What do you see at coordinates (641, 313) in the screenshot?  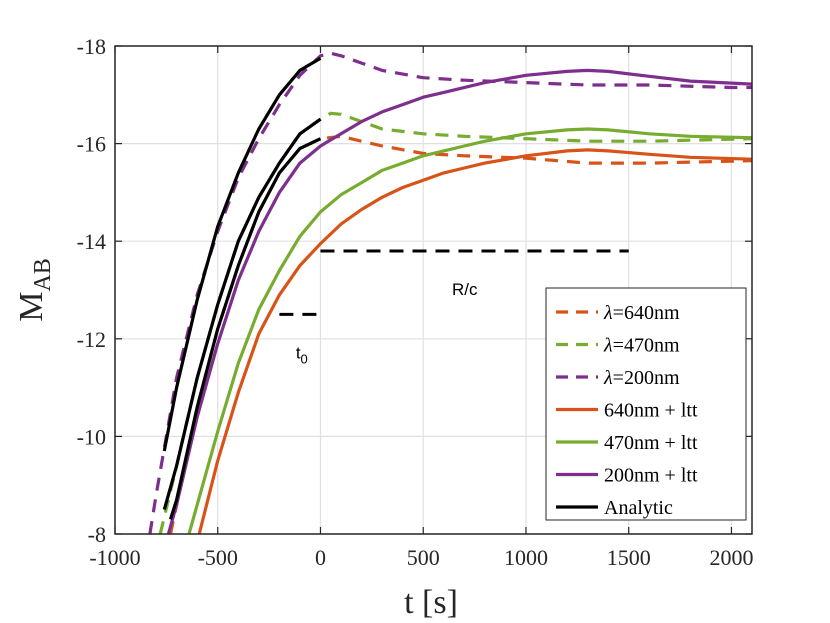 I see `legend-label-640nm: λ=640nm` at bounding box center [641, 313].